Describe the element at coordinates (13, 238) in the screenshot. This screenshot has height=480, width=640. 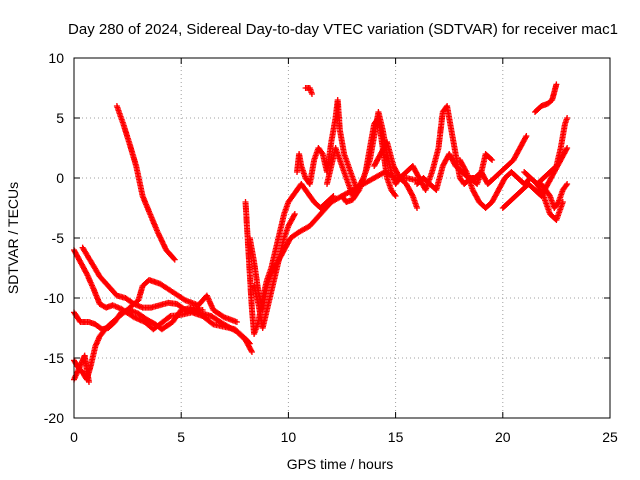
I see `y-axis-label: SDTVAR / TECUs` at that location.